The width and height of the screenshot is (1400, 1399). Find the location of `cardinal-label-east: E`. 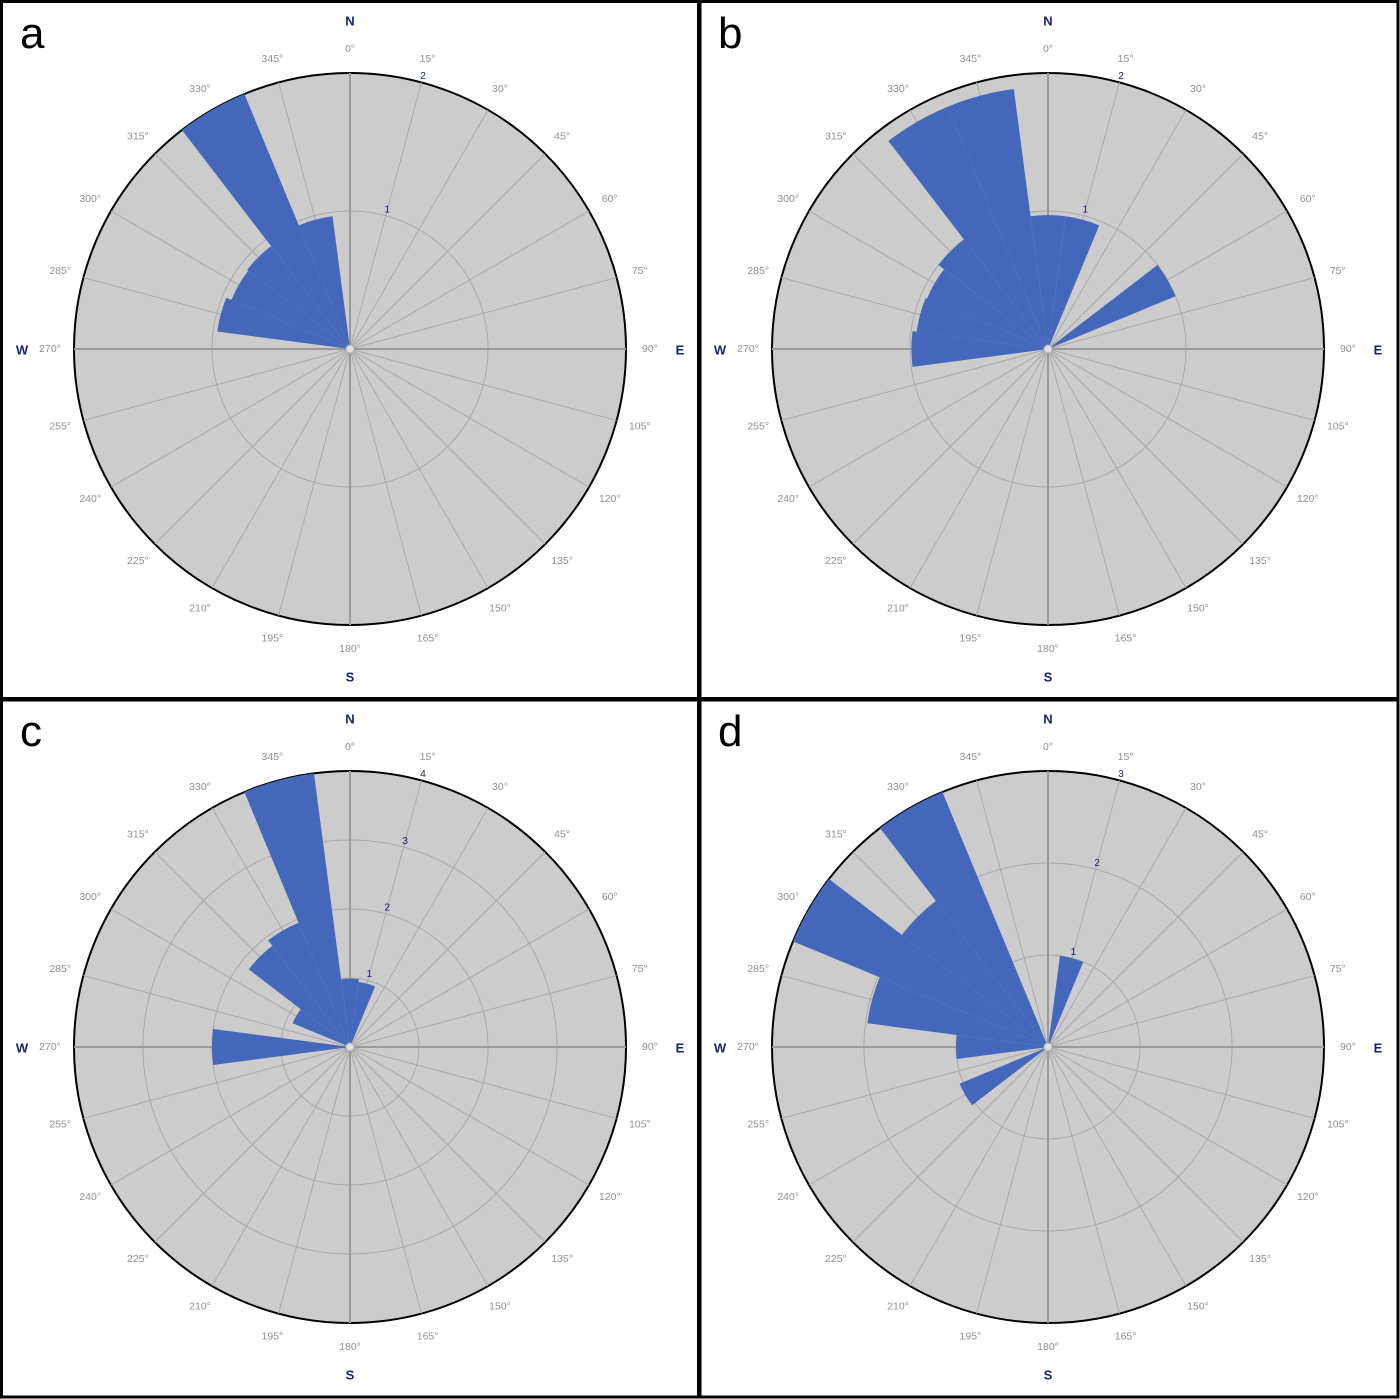

cardinal-label-east: E is located at coordinates (680, 349).